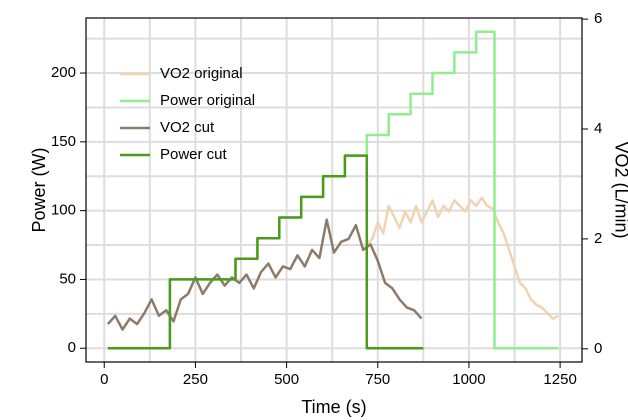 The height and width of the screenshot is (420, 628). I want to click on y-tick-label: 50, so click(67, 278).